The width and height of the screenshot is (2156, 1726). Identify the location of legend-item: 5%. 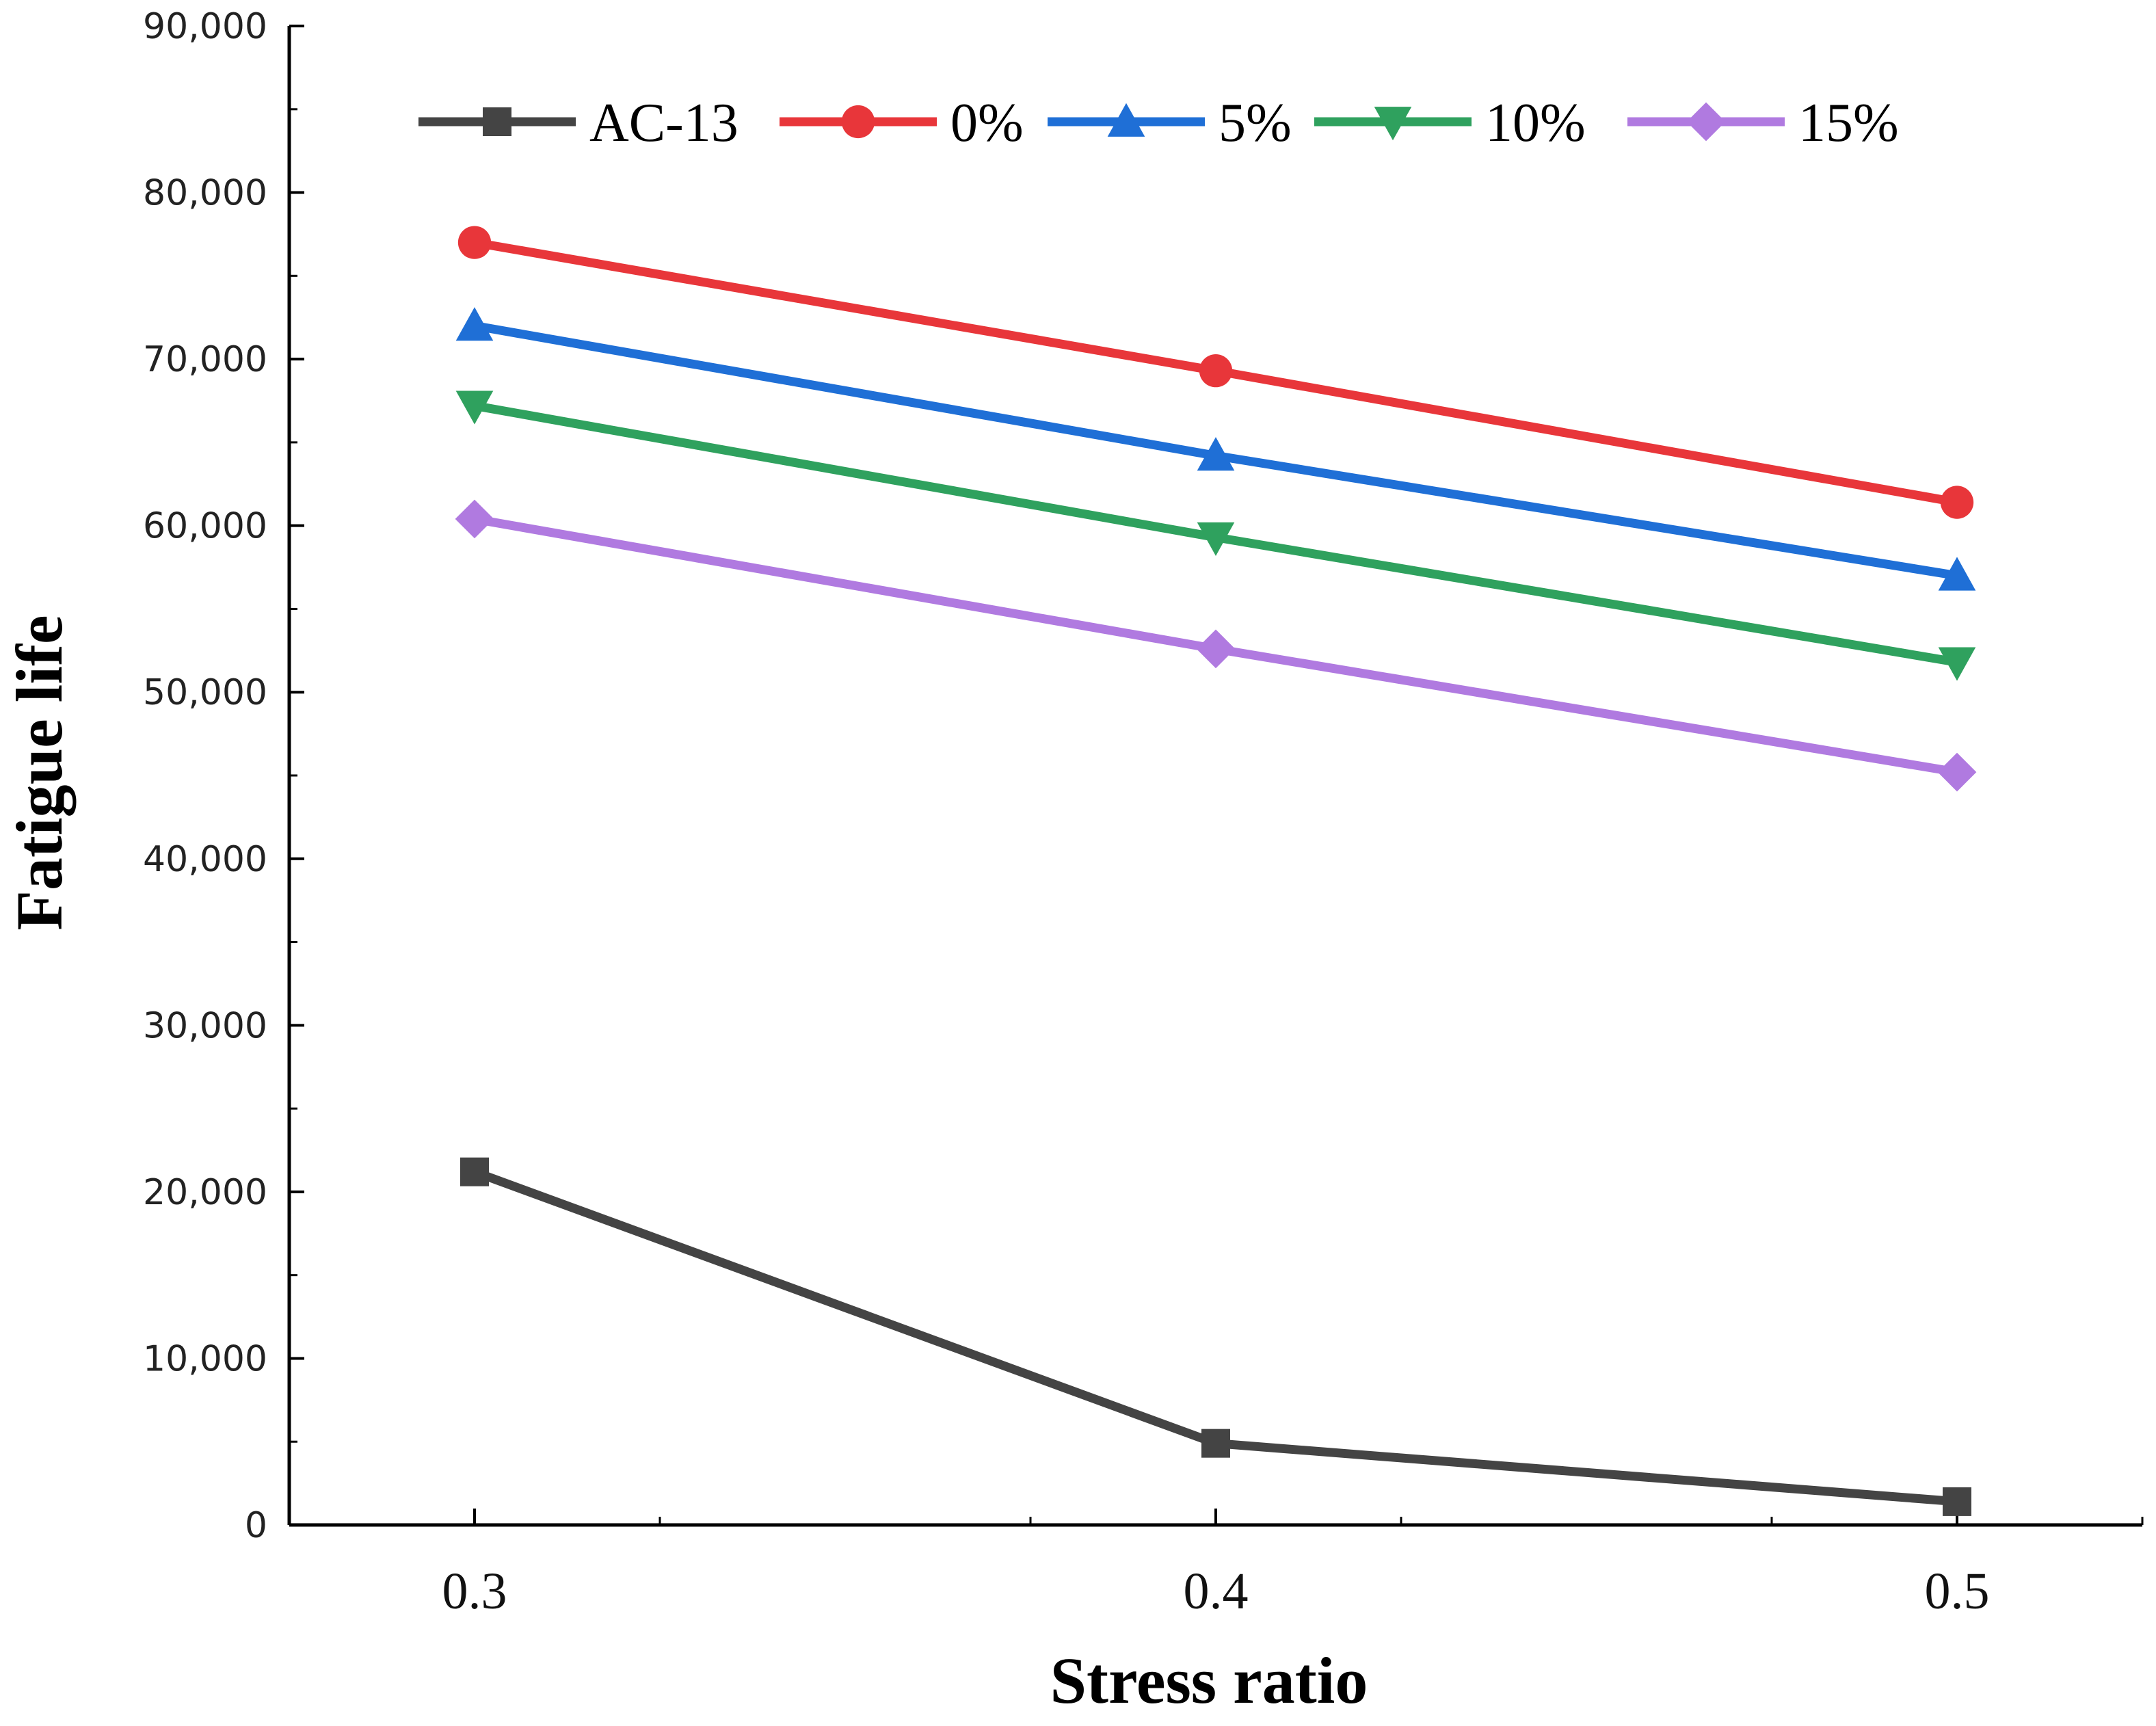
(1170, 123).